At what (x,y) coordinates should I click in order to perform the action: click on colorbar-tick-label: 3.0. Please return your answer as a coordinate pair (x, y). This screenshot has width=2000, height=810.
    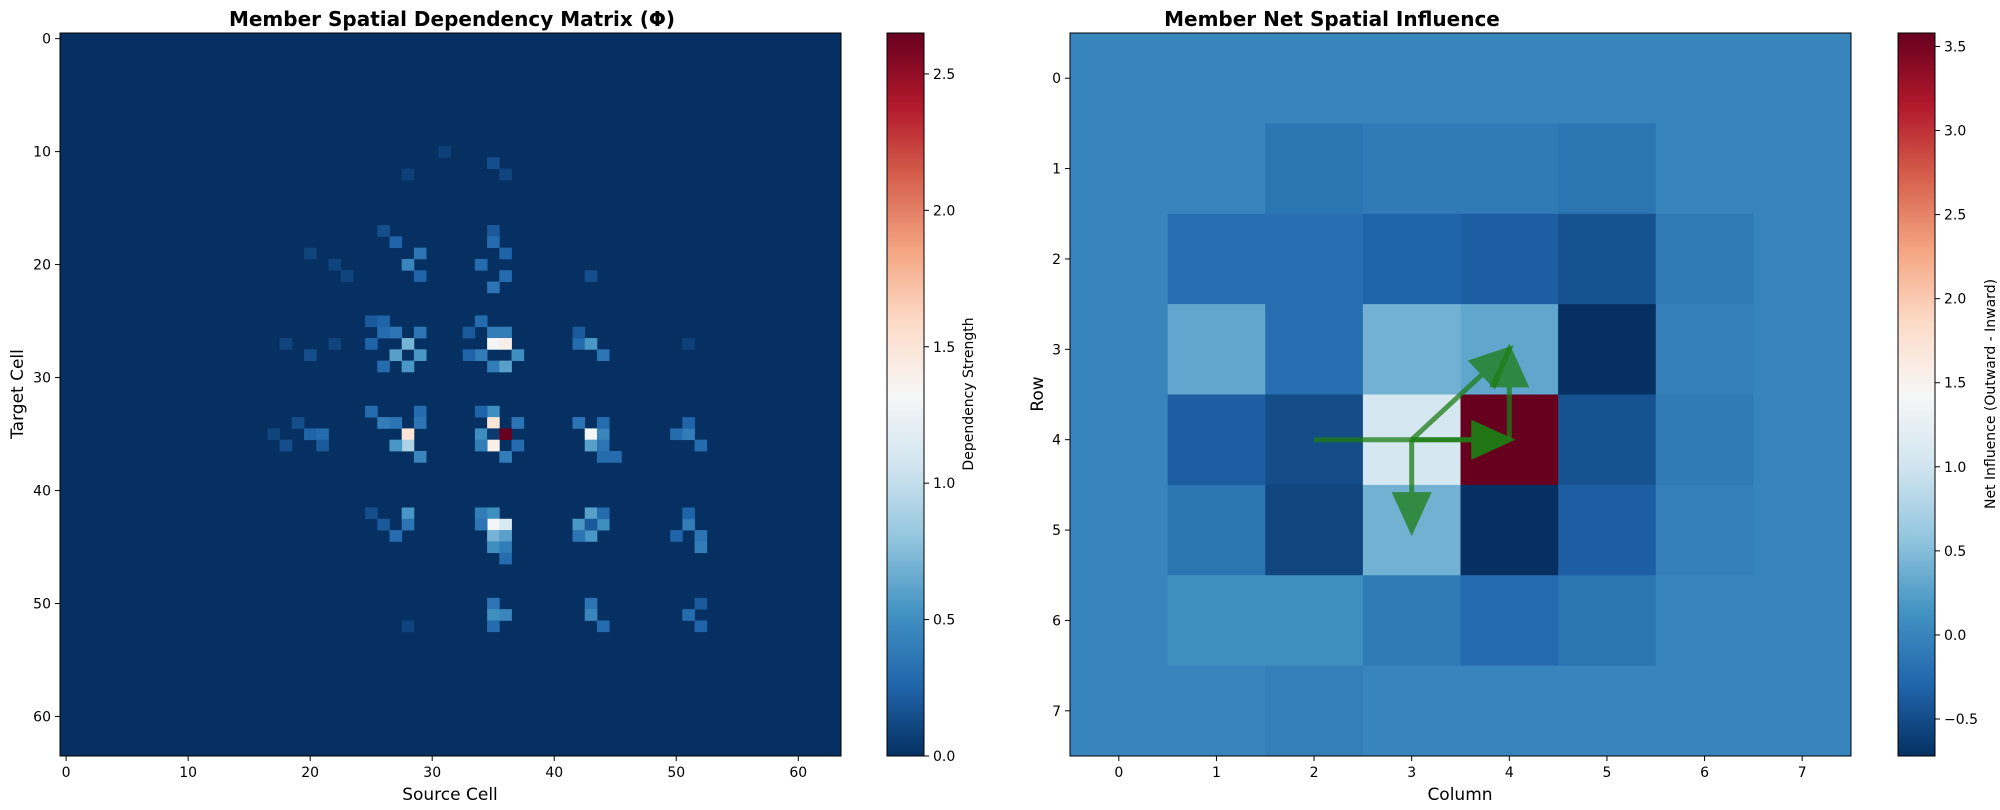
    Looking at the image, I should click on (1955, 132).